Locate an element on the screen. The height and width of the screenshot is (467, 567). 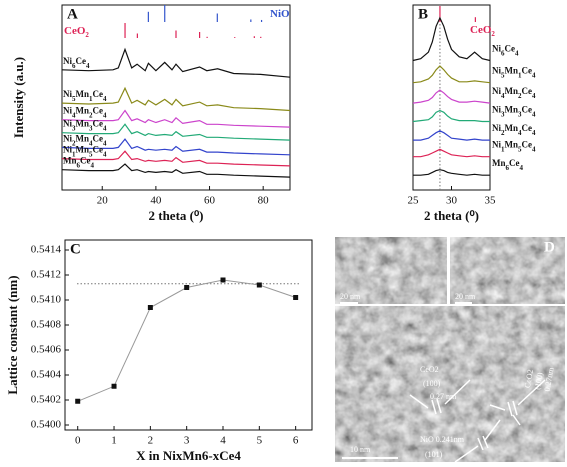
y-axis-label: Lattice constant (nm) is located at coordinates (12, 334).